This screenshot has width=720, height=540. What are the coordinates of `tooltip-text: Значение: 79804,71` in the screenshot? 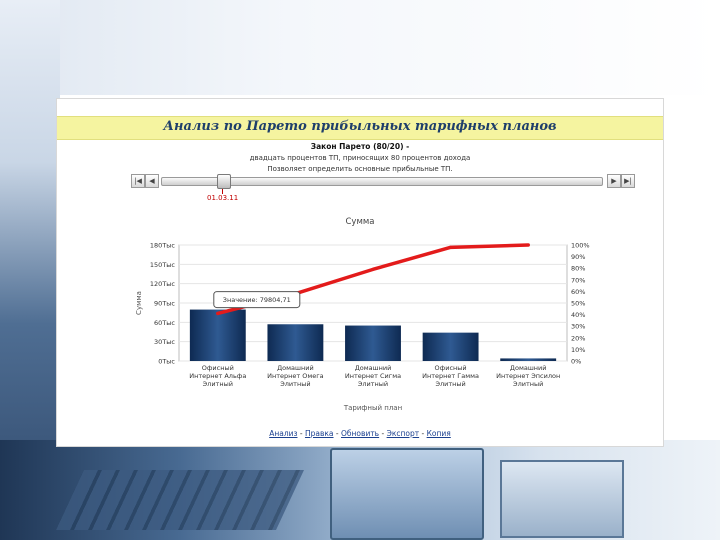 It's located at (257, 300).